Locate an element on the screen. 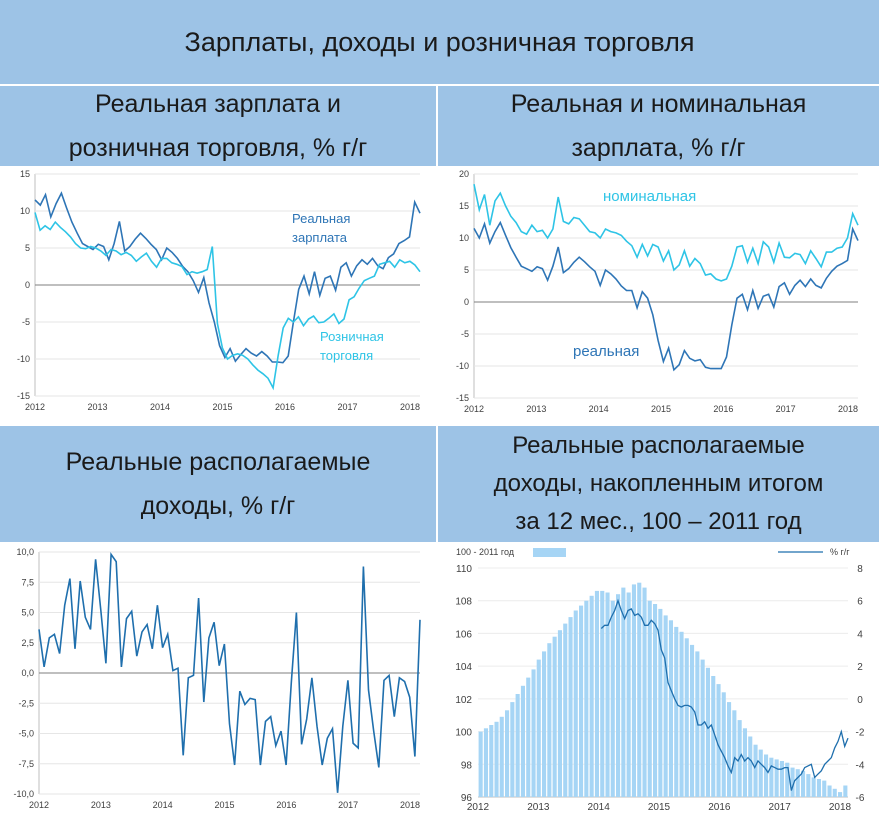  panel-title-2-line-2: зарплата, % г/г is located at coordinates (658, 148).